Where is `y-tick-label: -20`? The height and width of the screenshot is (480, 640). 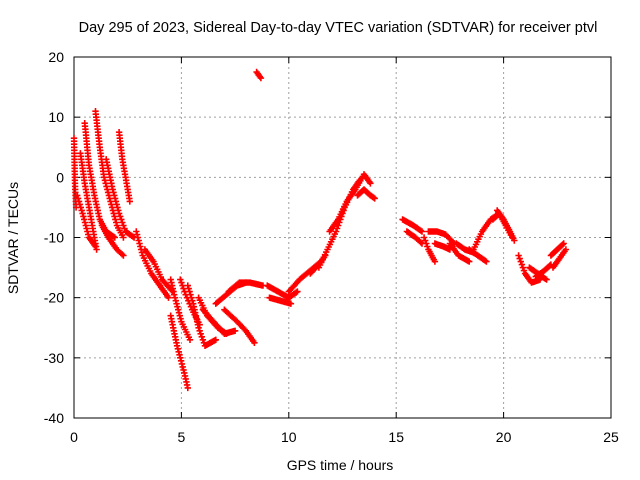 y-tick-label: -20 is located at coordinates (54, 298).